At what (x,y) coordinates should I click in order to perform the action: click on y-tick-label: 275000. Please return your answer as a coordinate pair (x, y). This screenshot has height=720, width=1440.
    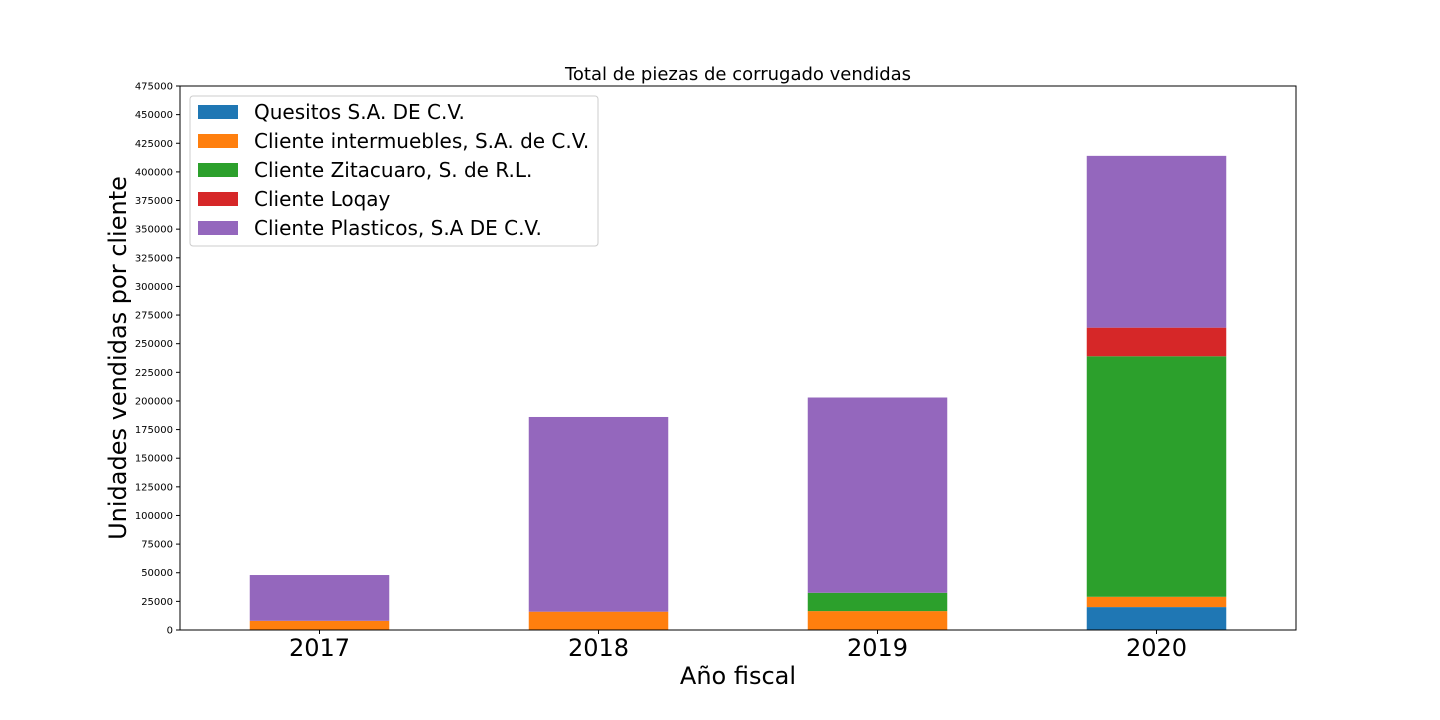
    Looking at the image, I should click on (154, 316).